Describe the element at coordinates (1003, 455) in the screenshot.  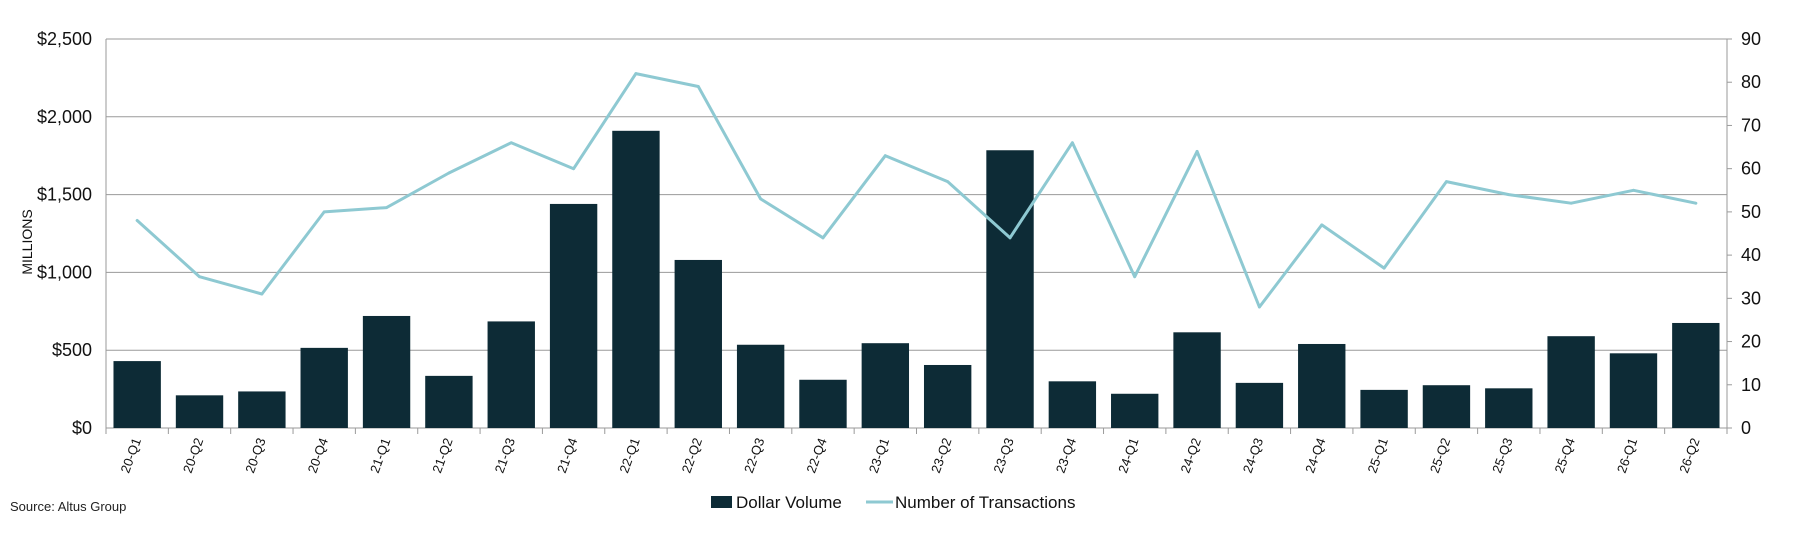
I see `x-tick-label: 23-Q3` at that location.